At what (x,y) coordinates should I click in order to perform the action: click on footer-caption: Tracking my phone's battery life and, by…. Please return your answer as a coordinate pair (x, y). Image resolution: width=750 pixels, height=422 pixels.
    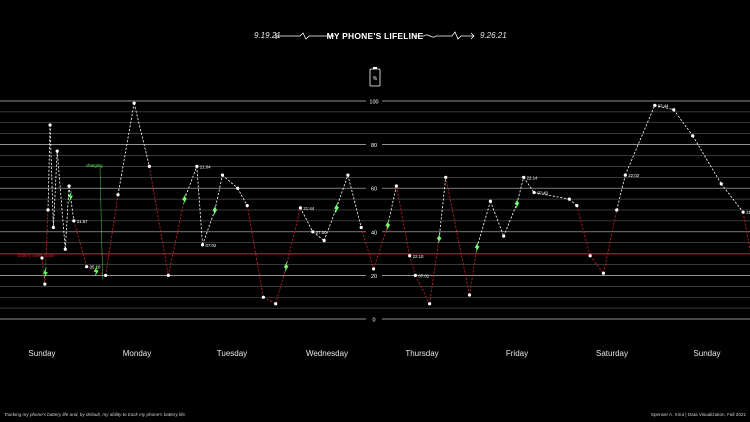
    Looking at the image, I should click on (95, 414).